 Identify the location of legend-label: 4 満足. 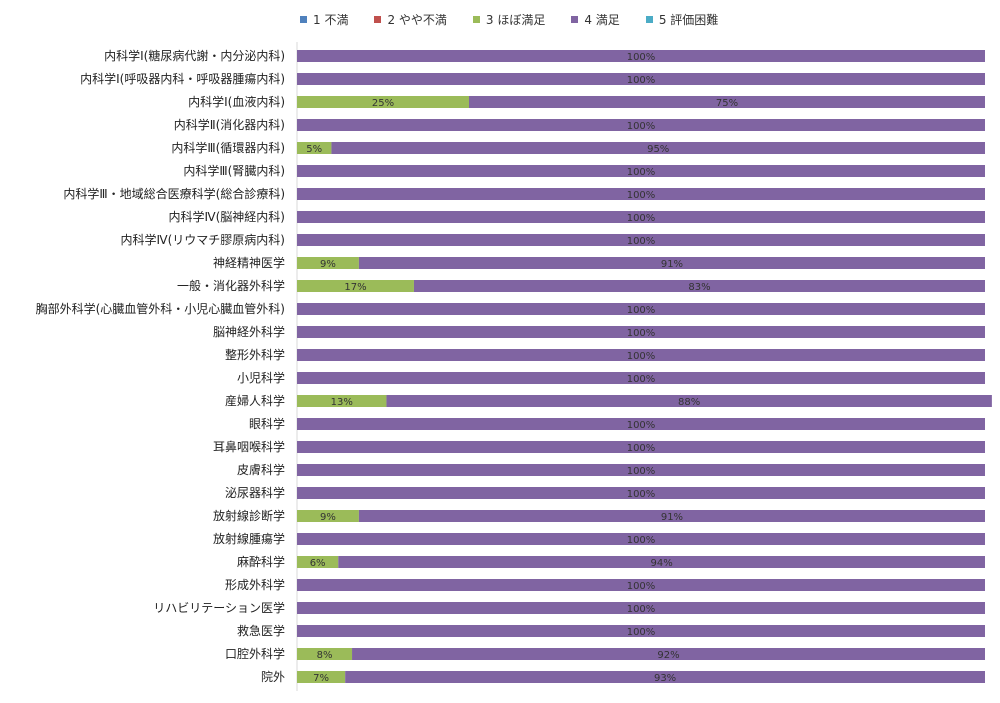
(602, 19).